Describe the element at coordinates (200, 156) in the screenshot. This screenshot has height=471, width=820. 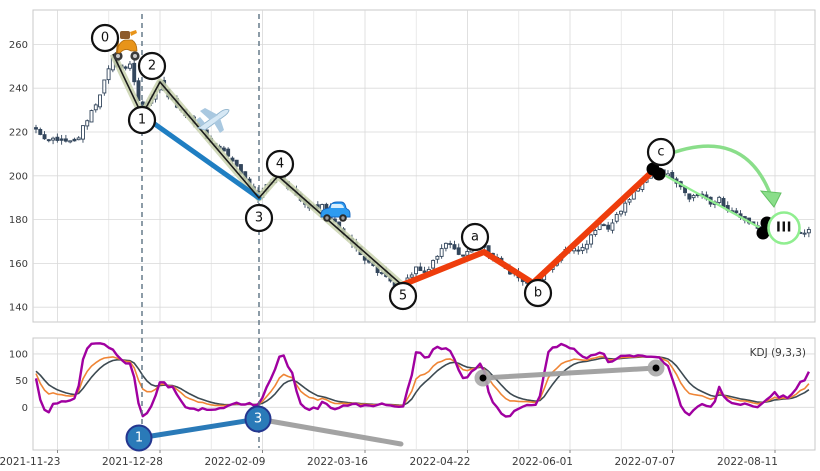
I see `wave13-blue-trendline` at that location.